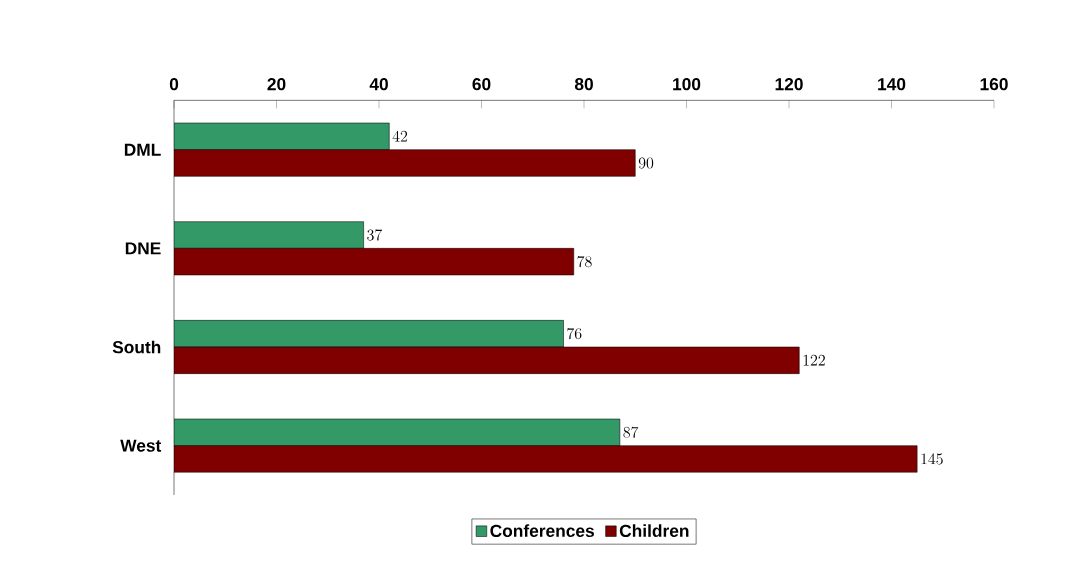  What do you see at coordinates (542, 531) in the screenshot?
I see `legend-label: Conferences` at bounding box center [542, 531].